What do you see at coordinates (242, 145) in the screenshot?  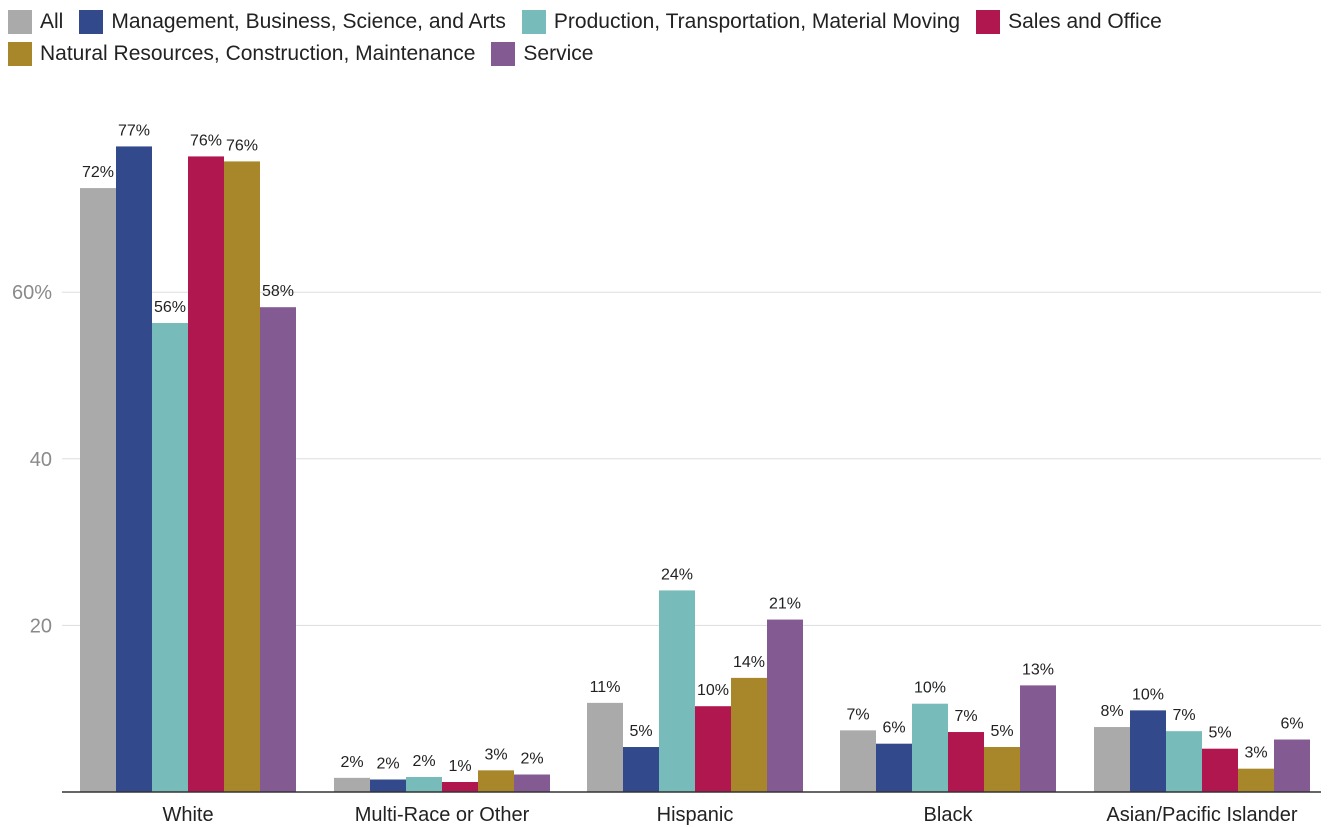 I see `data-label-0-4: 76%` at bounding box center [242, 145].